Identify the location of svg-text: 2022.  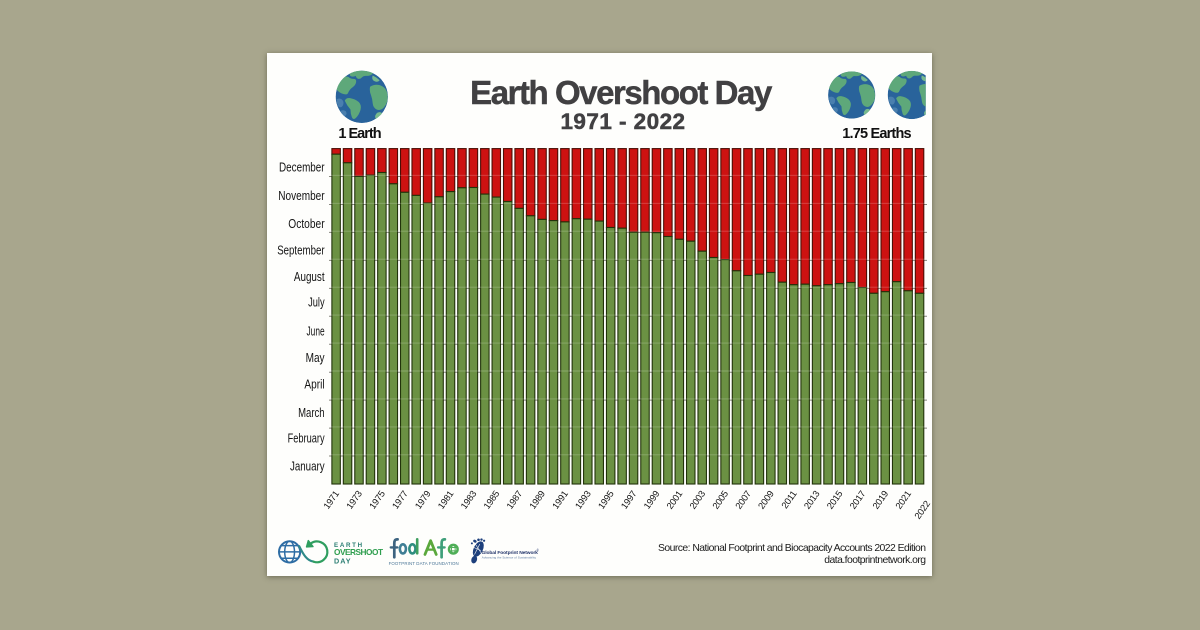
(923, 510).